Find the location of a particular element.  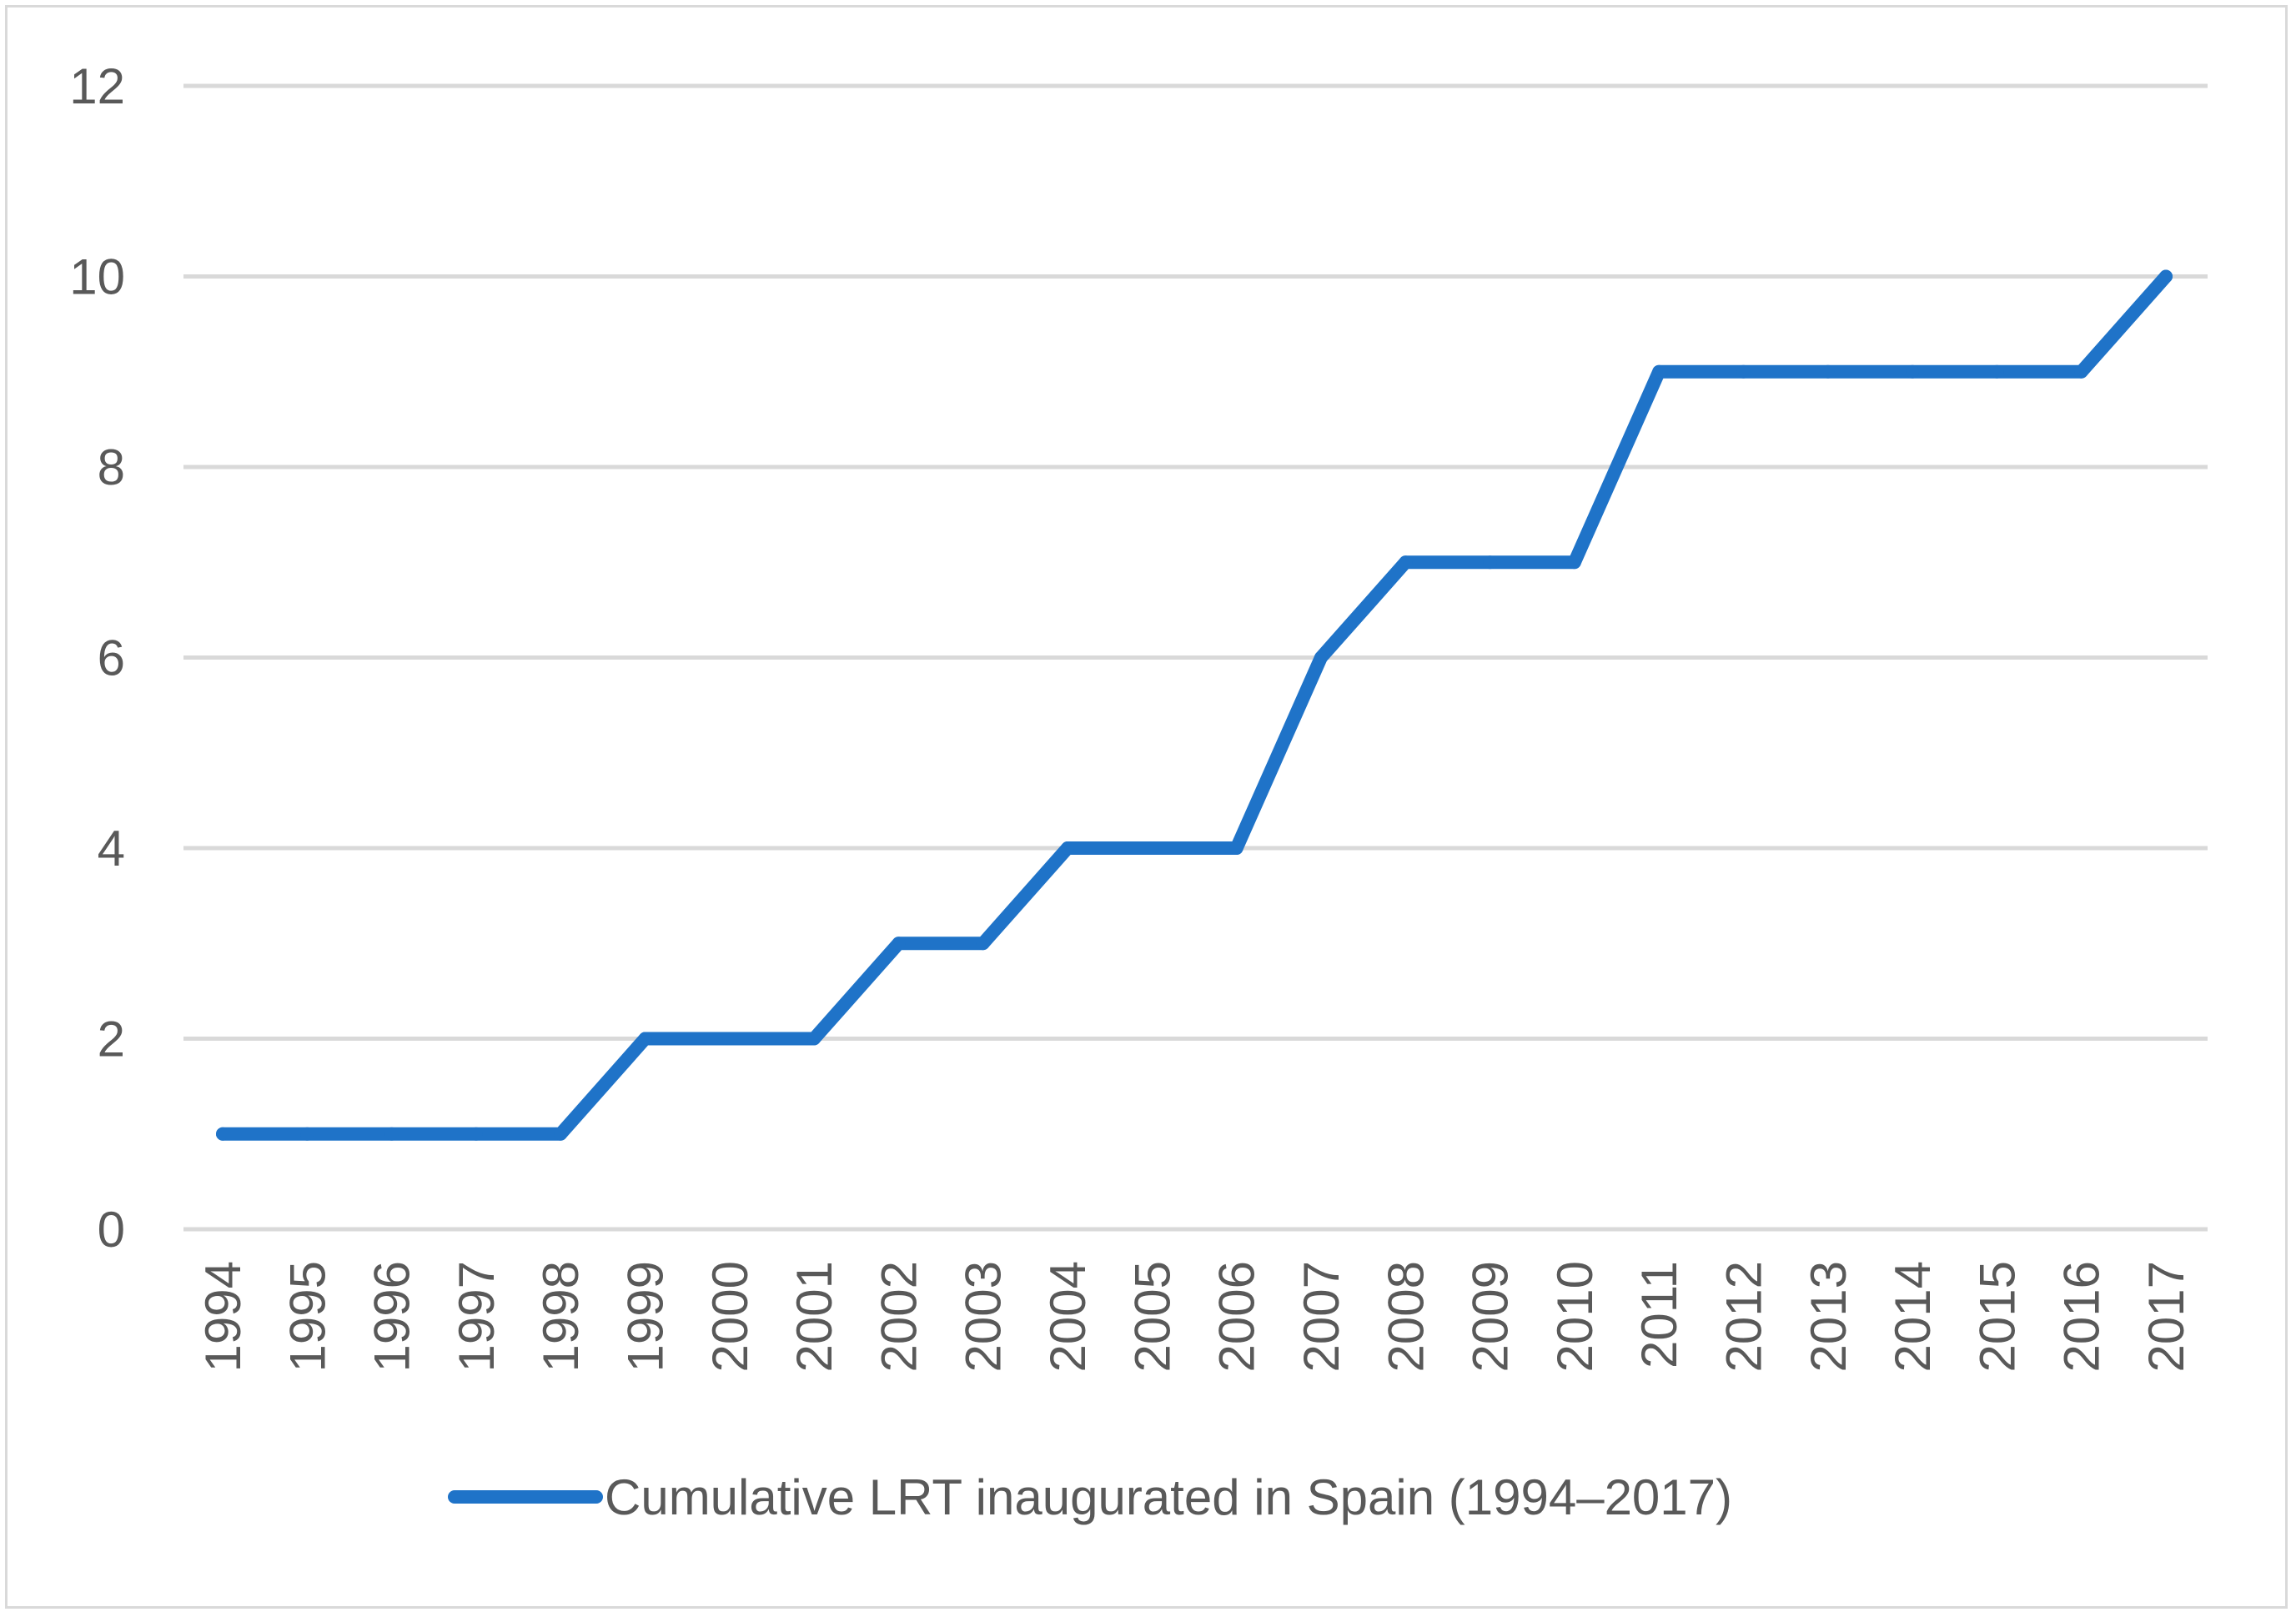

x-tick-label: 2013 is located at coordinates (1828, 1316).